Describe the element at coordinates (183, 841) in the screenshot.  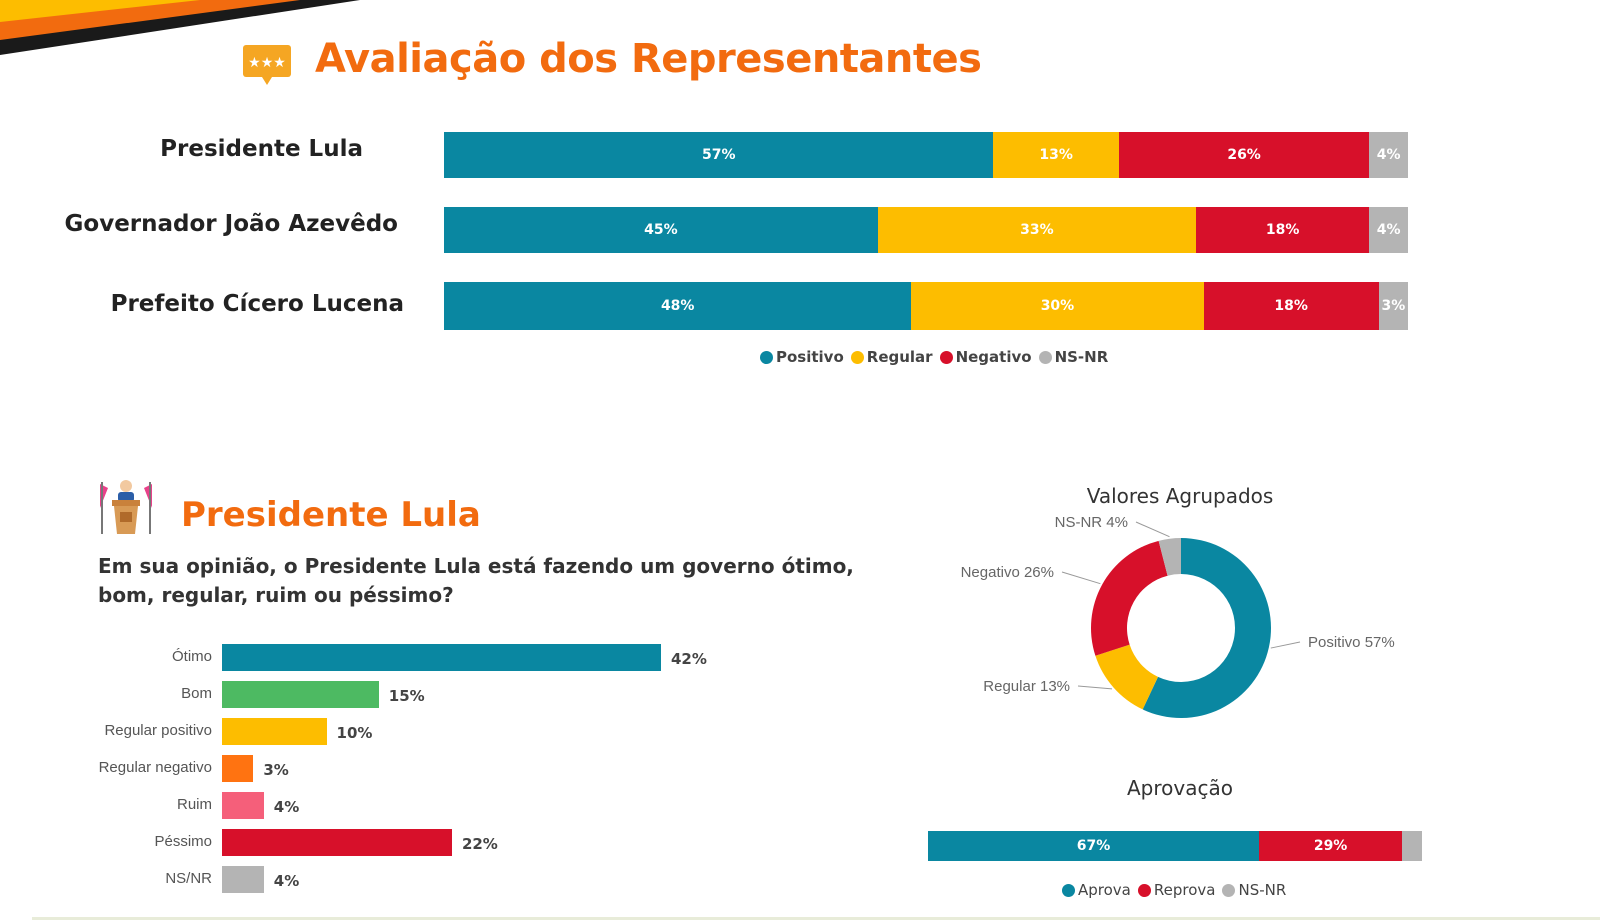
I see `bar-label-pessimo: Péssimo` at that location.